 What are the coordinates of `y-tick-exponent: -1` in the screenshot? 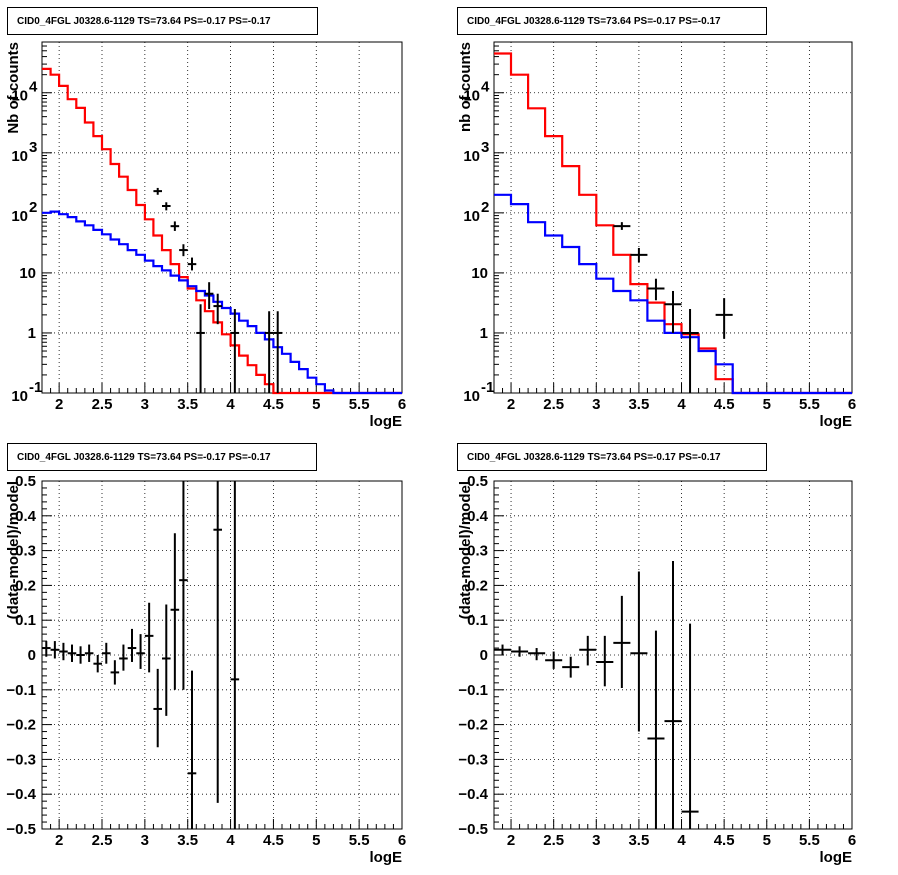 It's located at (487, 387).